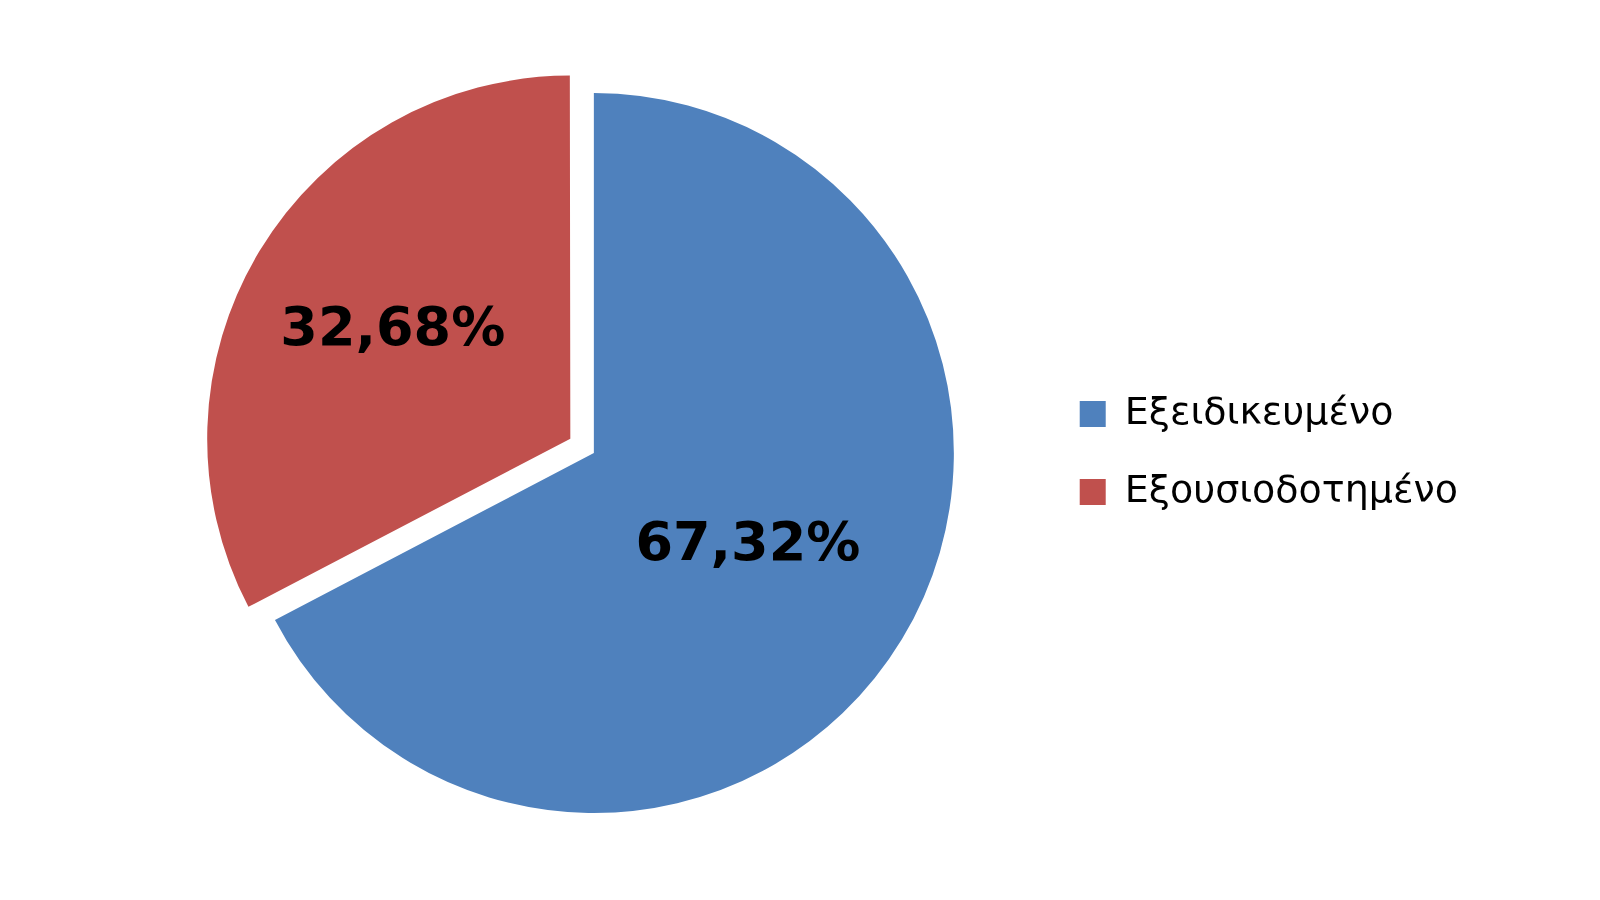 Image resolution: width=1600 pixels, height=900 pixels. I want to click on data-label: 67,32%, so click(748, 542).